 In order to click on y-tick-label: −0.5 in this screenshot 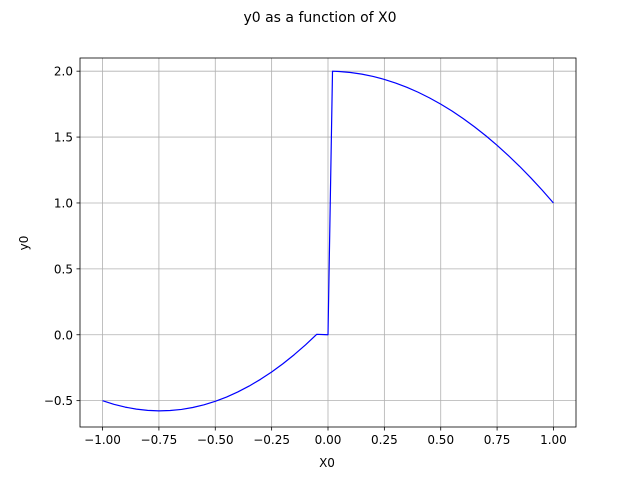, I will do `click(58, 401)`.